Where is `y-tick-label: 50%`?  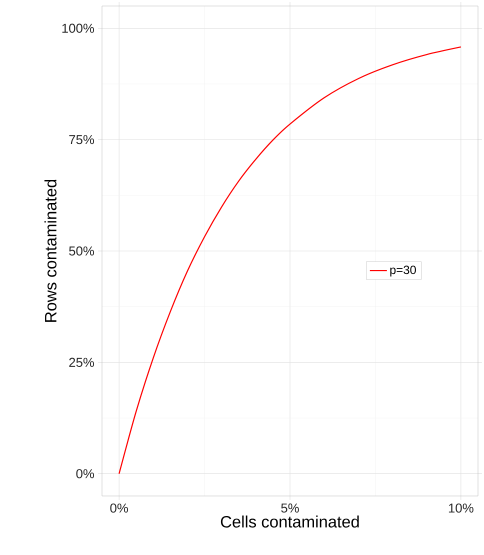 y-tick-label: 50% is located at coordinates (81, 251).